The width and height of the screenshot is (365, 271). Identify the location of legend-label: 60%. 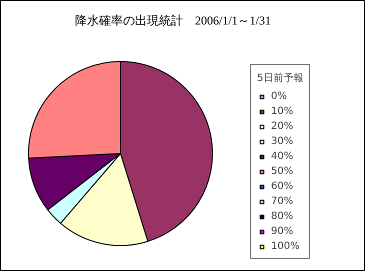
(282, 186).